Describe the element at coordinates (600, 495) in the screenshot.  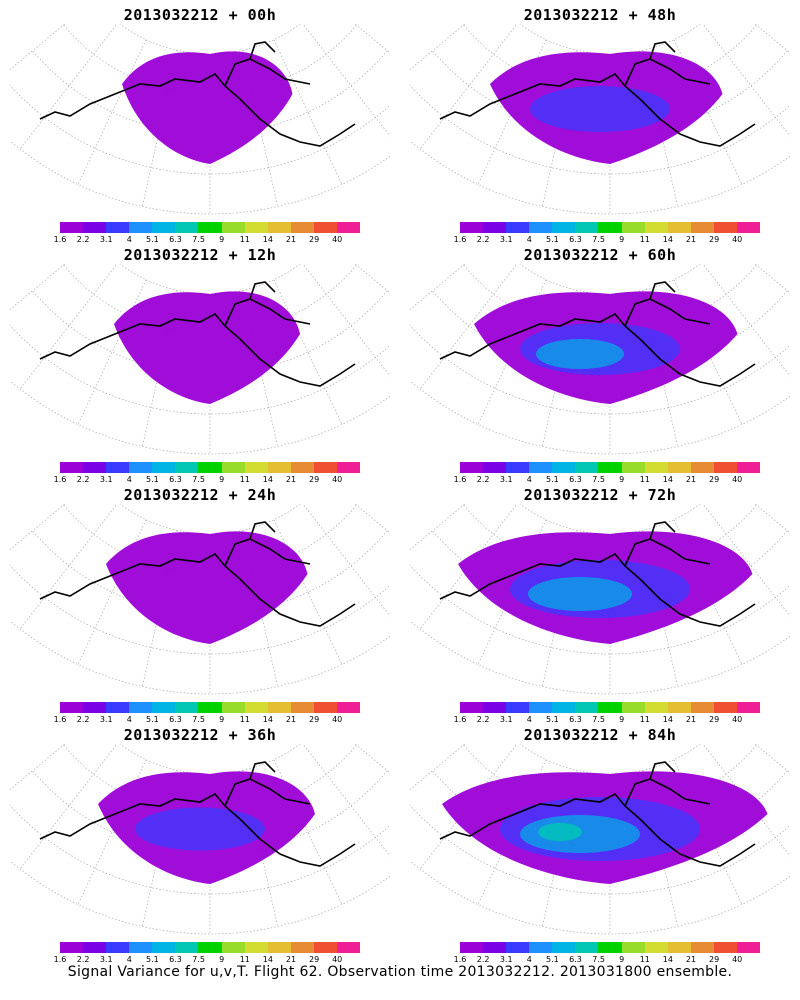
I see `panel-title: 2013032212 + 72h` at that location.